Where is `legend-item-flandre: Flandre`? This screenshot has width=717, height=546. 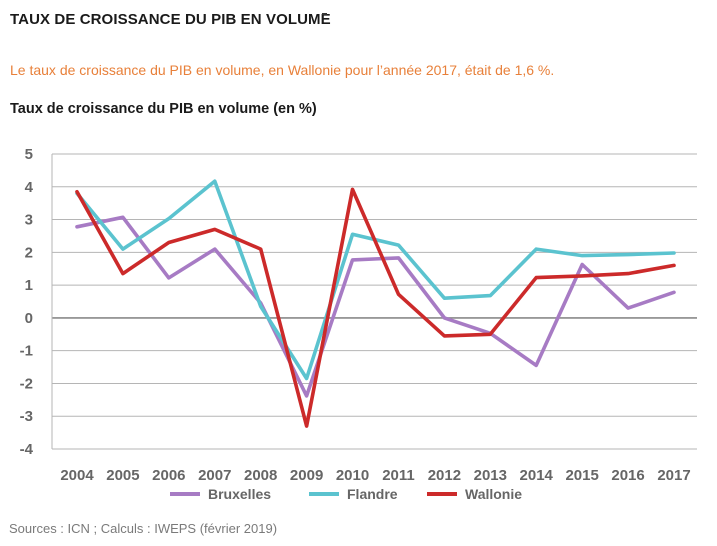 legend-item-flandre: Flandre is located at coordinates (353, 494).